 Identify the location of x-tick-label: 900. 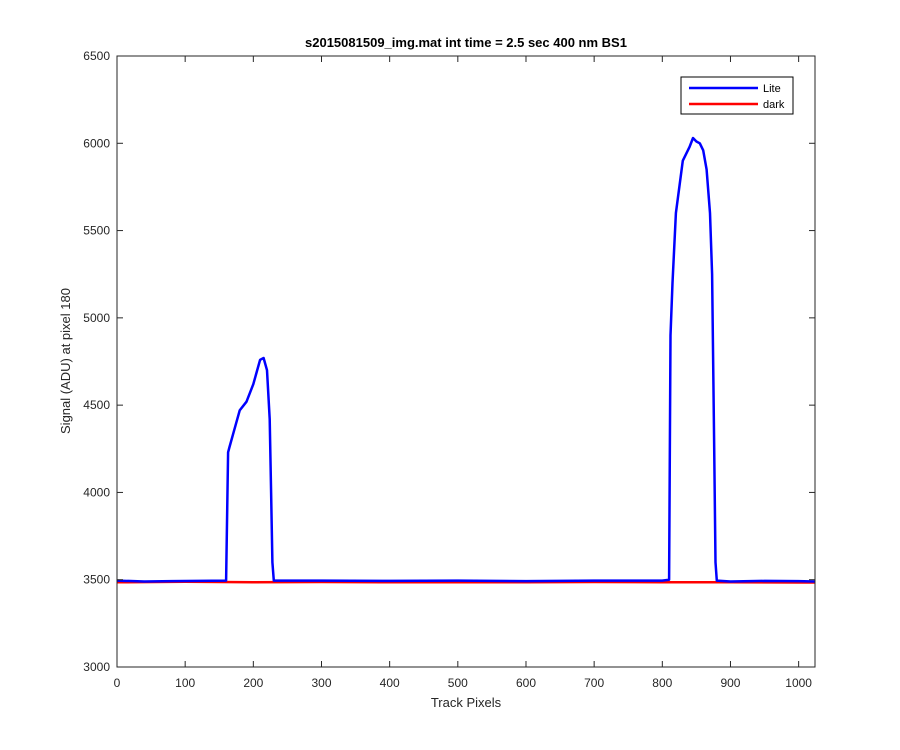
(730, 683).